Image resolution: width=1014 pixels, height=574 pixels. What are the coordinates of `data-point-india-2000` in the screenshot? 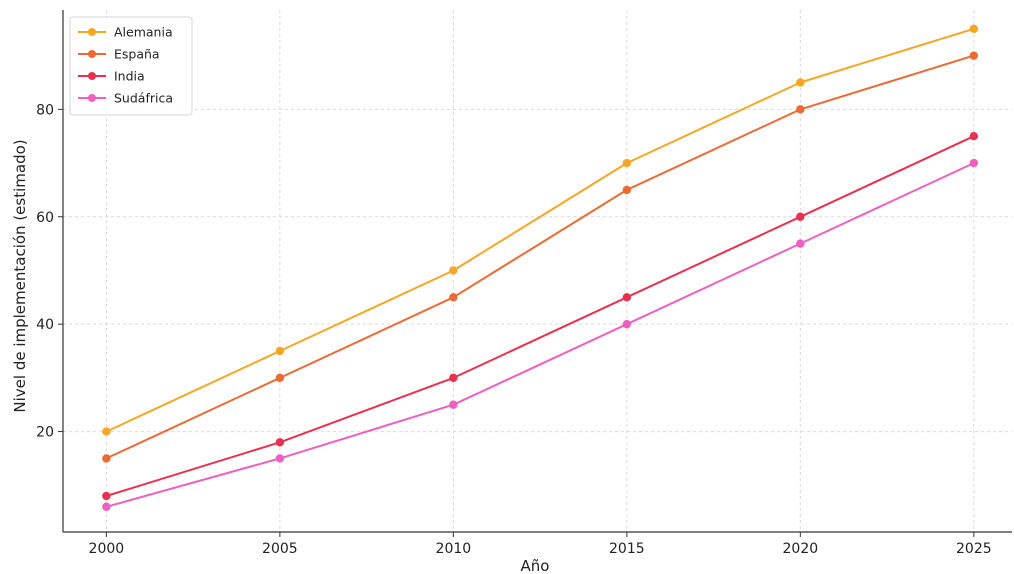 It's located at (106, 496).